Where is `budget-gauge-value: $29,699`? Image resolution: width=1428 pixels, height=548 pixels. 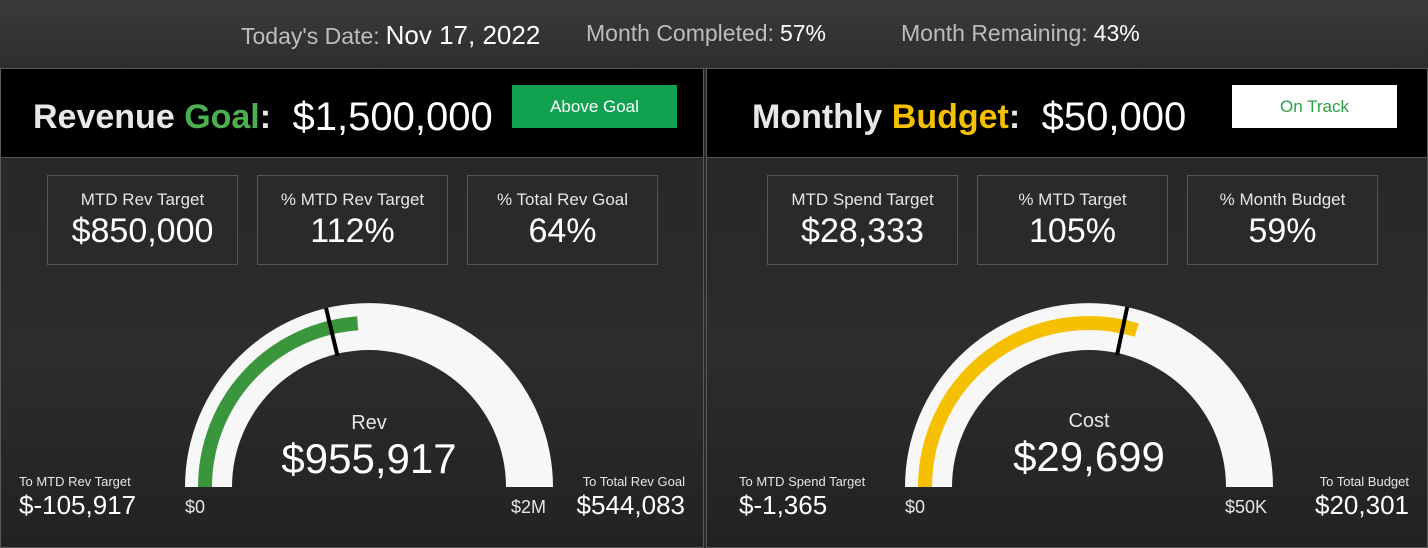
budget-gauge-value: $29,699 is located at coordinates (1089, 456).